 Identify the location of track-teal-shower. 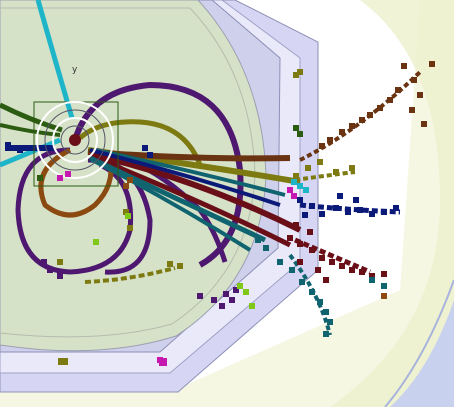
(310, 294).